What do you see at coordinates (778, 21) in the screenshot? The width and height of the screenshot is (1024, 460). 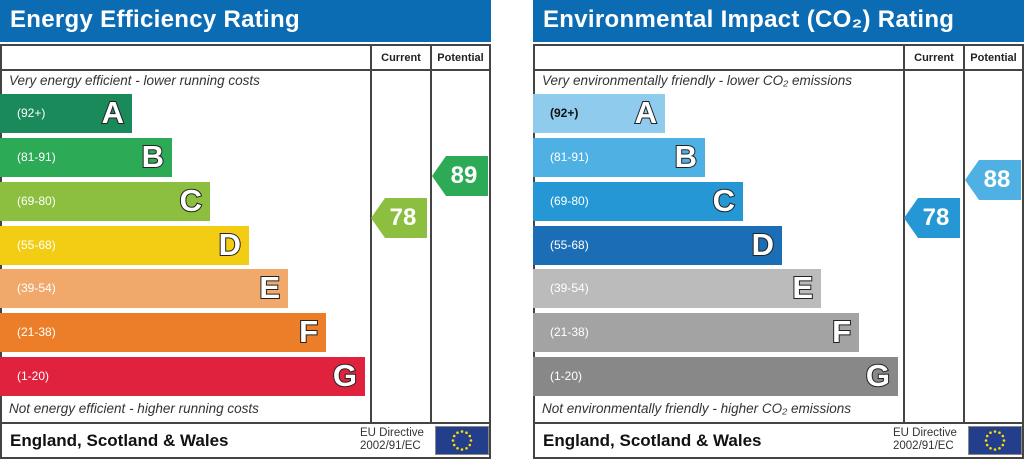 I see `chart-title: Environmental Impact (CO₂) Rating` at bounding box center [778, 21].